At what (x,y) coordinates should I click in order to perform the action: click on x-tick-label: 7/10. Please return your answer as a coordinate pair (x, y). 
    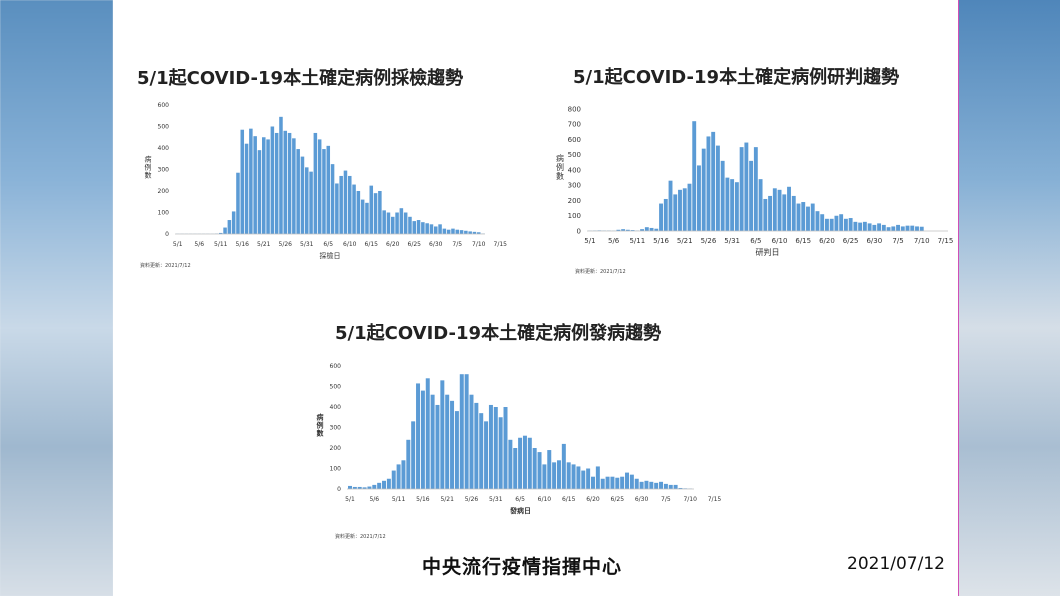
    Looking at the image, I should click on (922, 241).